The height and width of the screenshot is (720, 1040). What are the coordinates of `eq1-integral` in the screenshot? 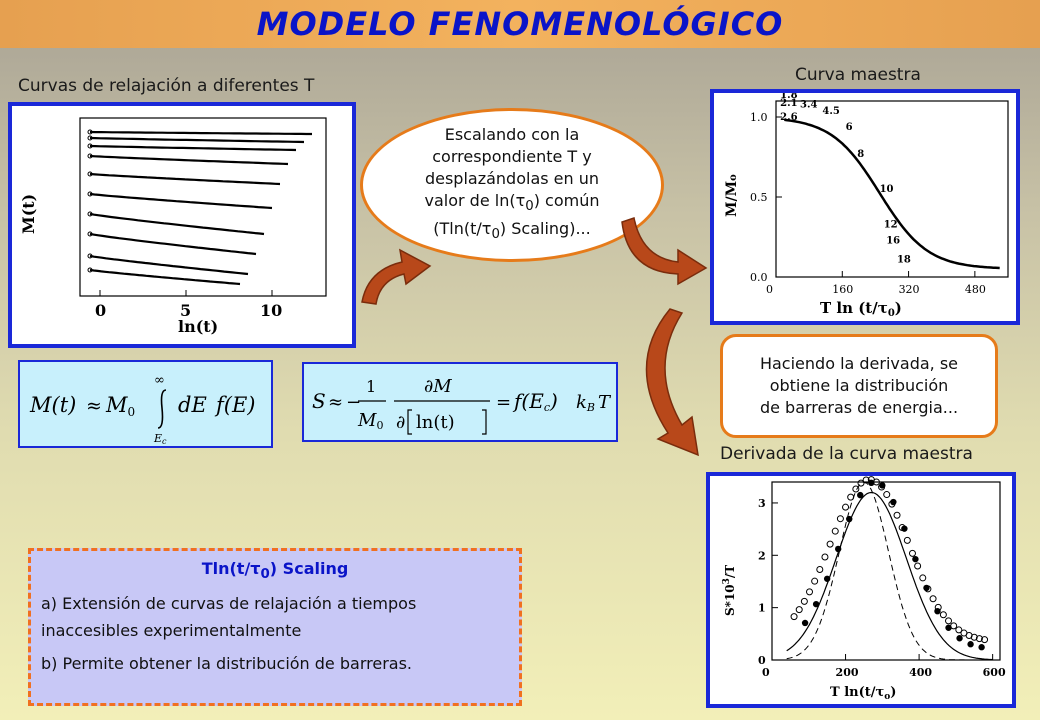 It's located at (162, 409).